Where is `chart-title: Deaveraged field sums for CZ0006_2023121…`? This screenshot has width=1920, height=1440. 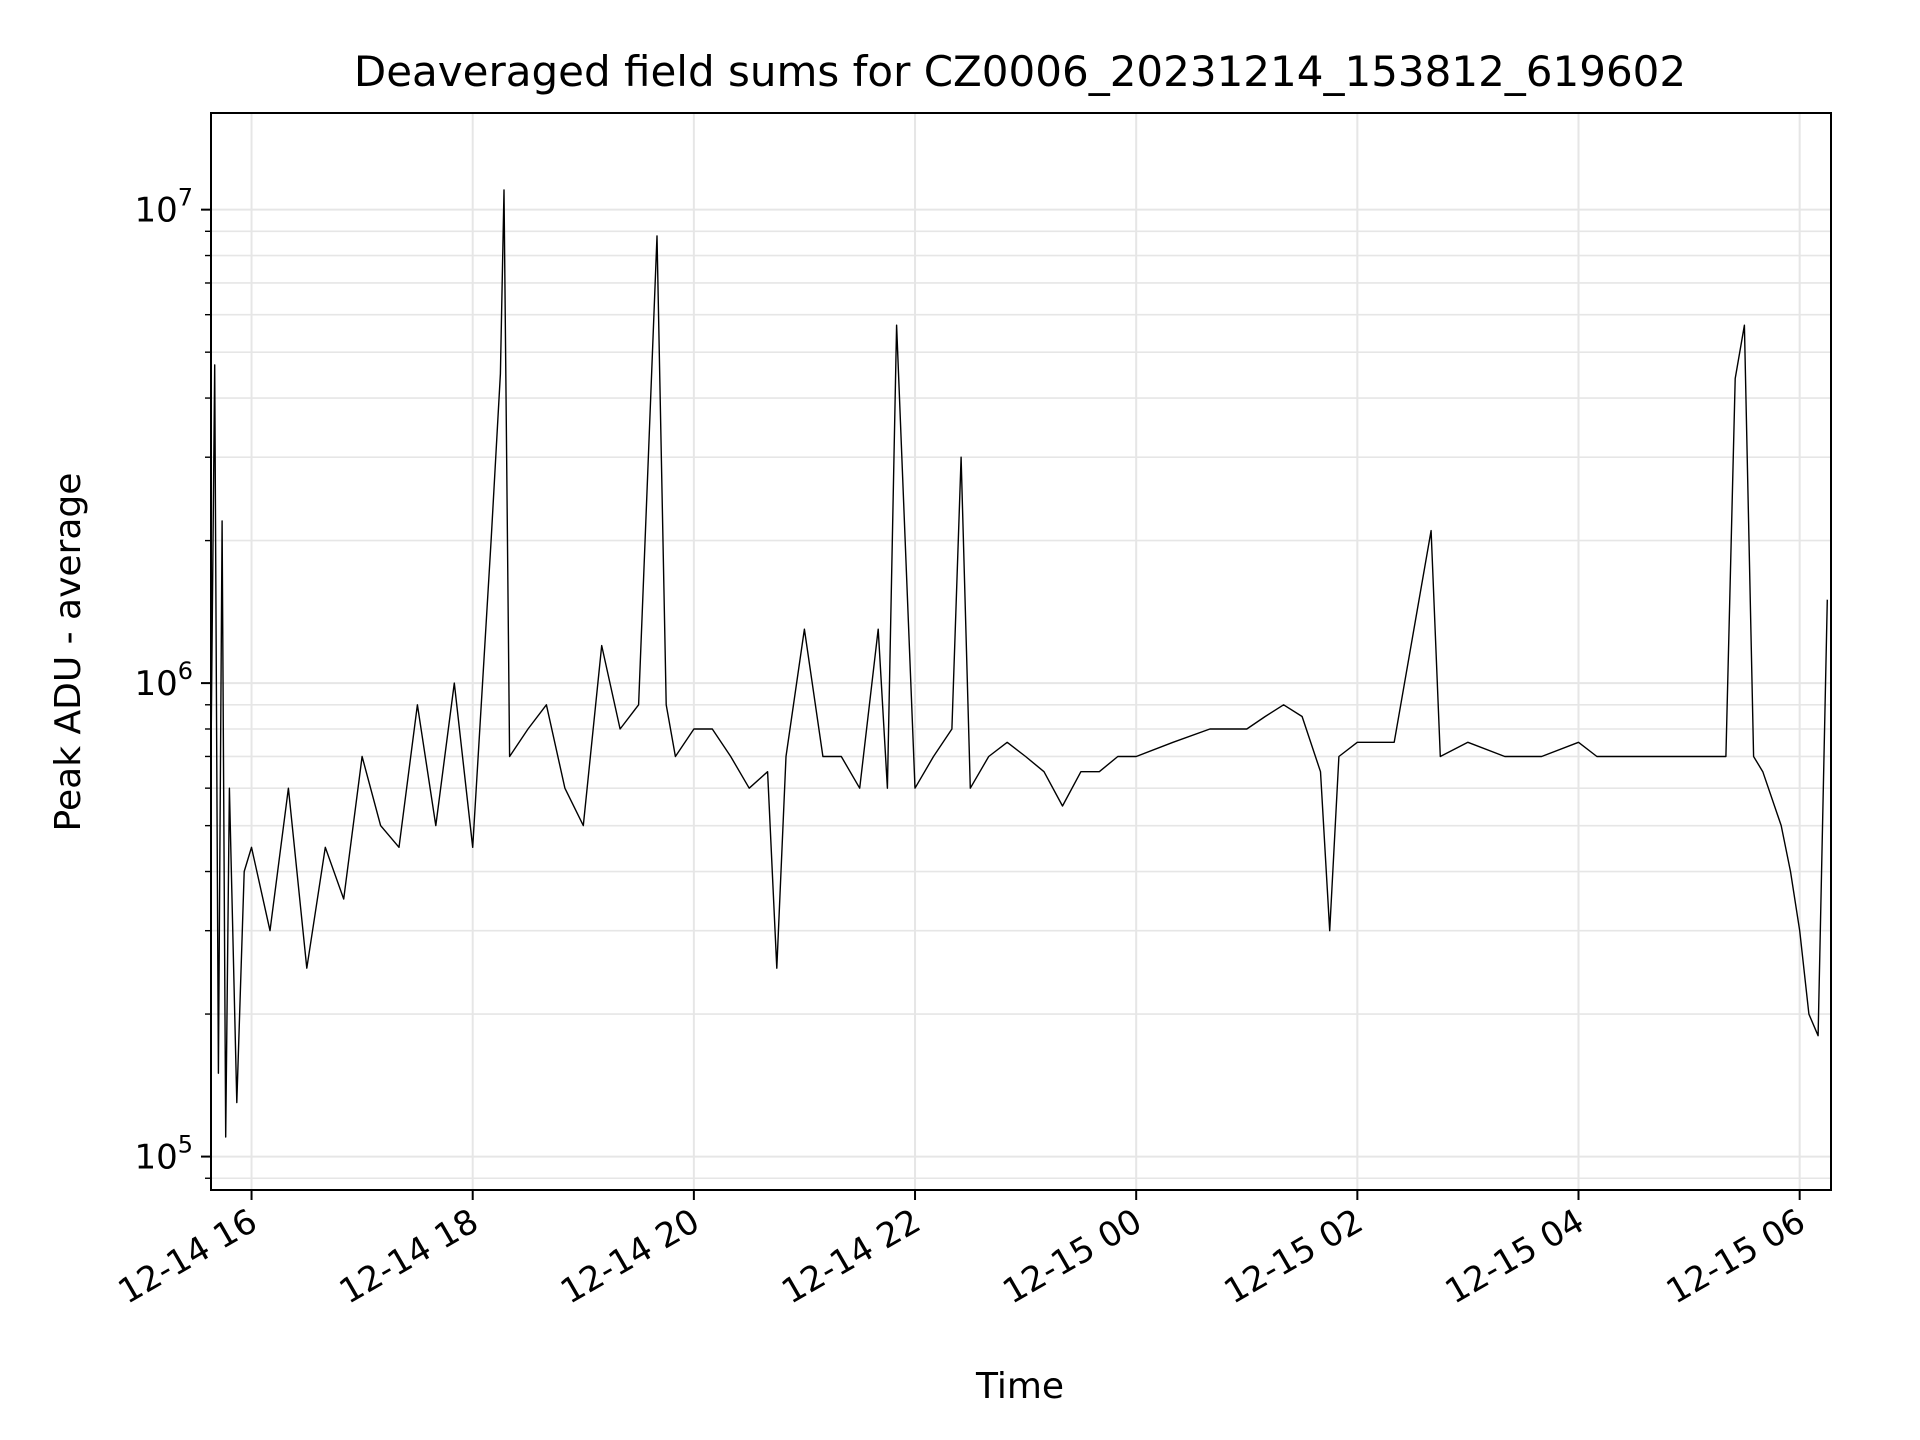 chart-title: Deaveraged field sums for CZ0006_2023121… is located at coordinates (1020, 71).